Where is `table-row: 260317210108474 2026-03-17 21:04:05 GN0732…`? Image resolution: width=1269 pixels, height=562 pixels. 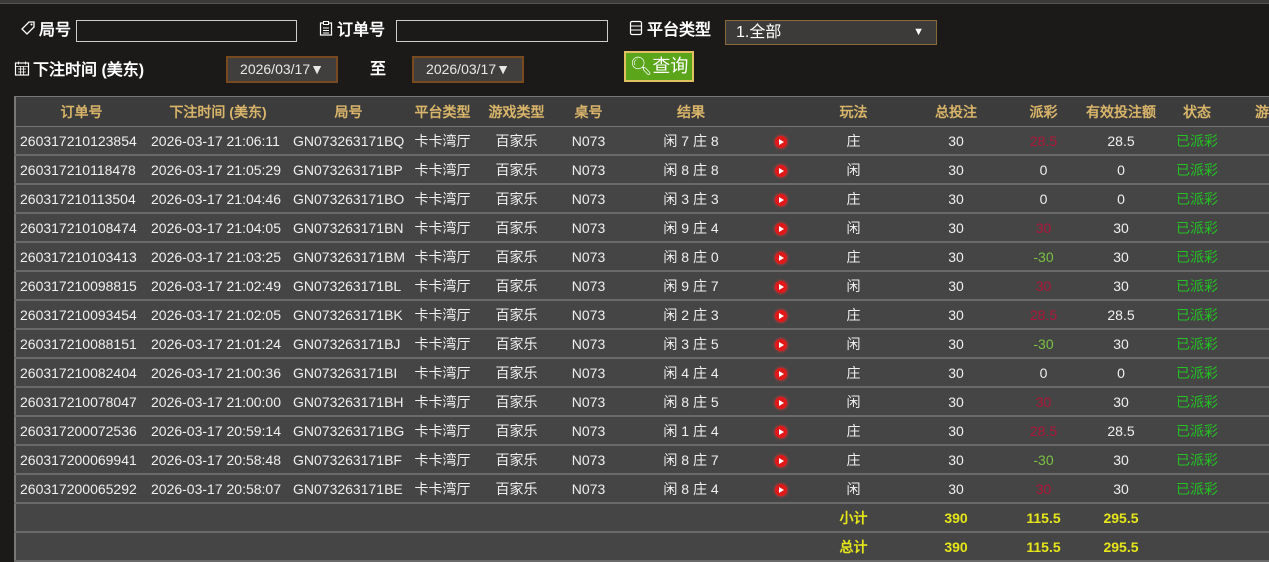
table-row: 260317210108474 2026-03-17 21:04:05 GN0732… is located at coordinates (642, 228).